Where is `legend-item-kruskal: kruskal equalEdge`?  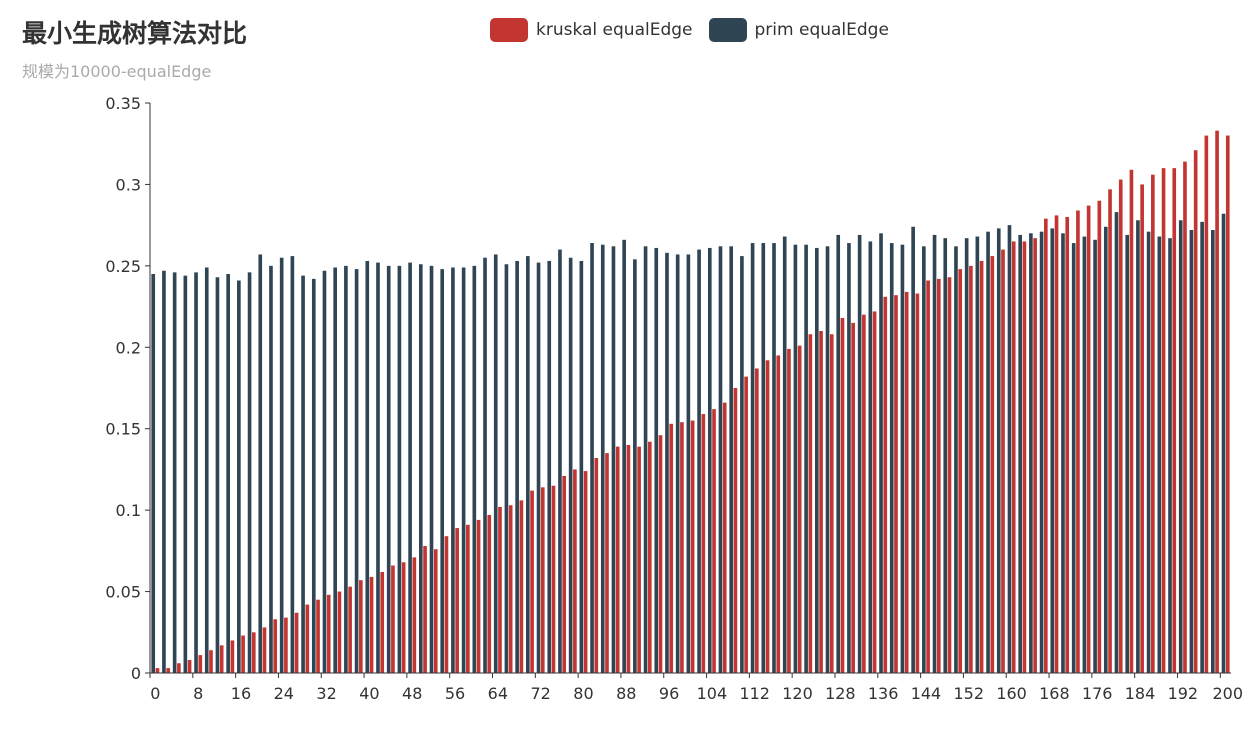 legend-item-kruskal: kruskal equalEdge is located at coordinates (591, 30).